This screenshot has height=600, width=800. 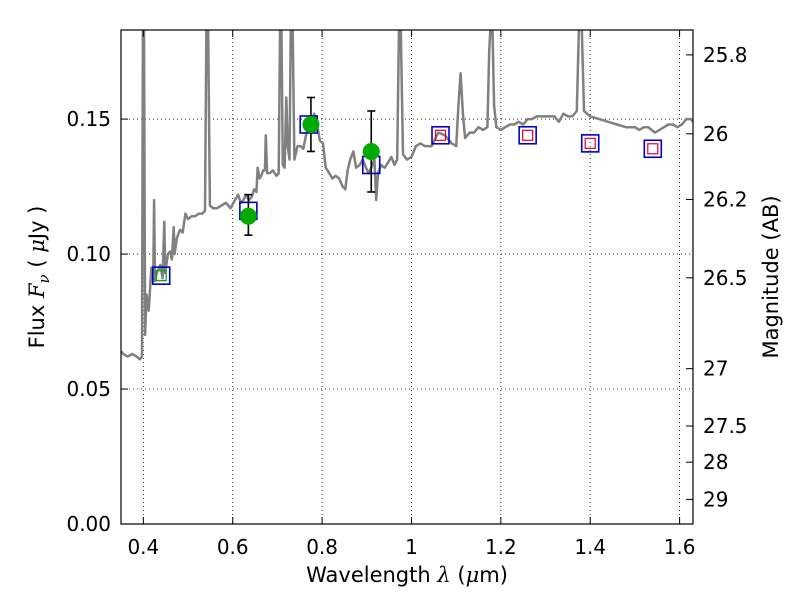 I want to click on x-tick-label: 1, so click(x=411, y=547).